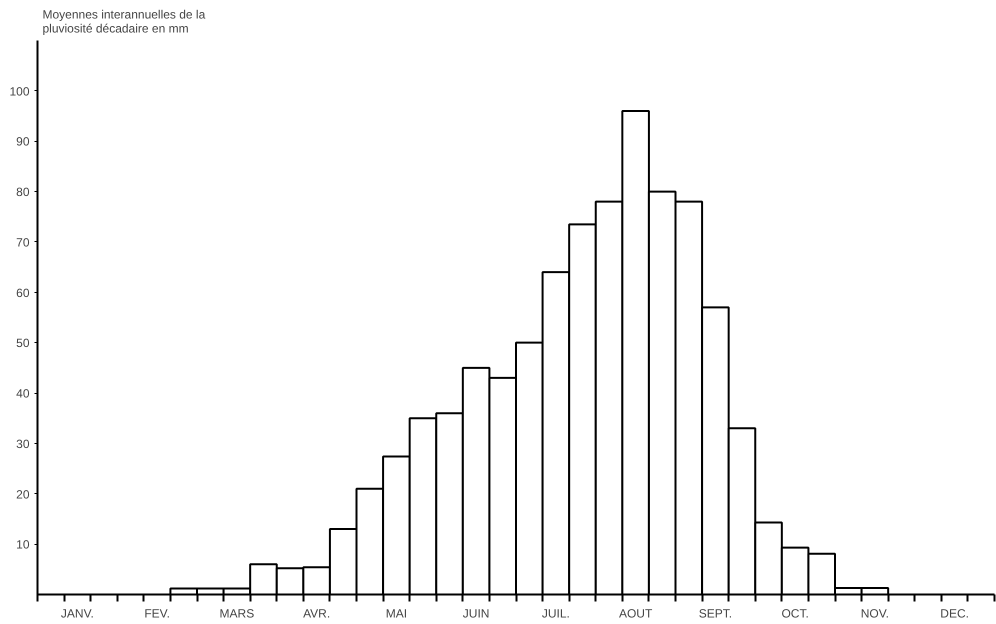  Describe the element at coordinates (875, 613) in the screenshot. I see `x-tick-label: NOV.` at that location.